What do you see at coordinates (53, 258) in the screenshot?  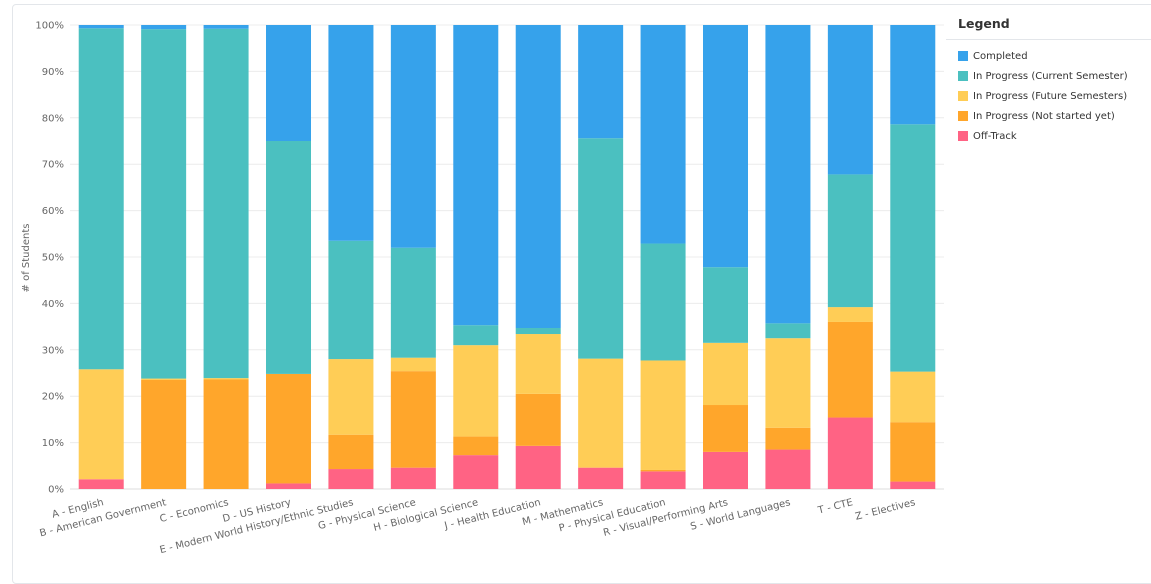 I see `y-tick-label: 50%` at bounding box center [53, 258].